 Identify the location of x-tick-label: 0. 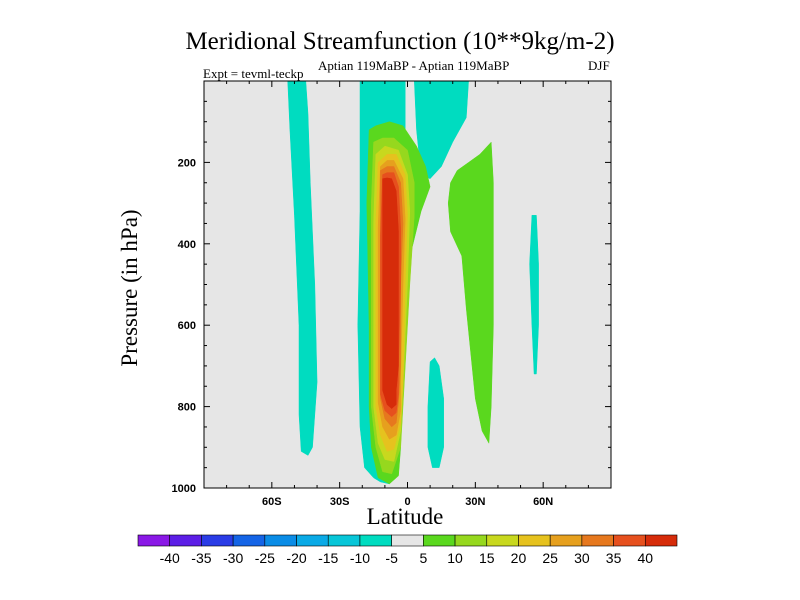
(407, 502).